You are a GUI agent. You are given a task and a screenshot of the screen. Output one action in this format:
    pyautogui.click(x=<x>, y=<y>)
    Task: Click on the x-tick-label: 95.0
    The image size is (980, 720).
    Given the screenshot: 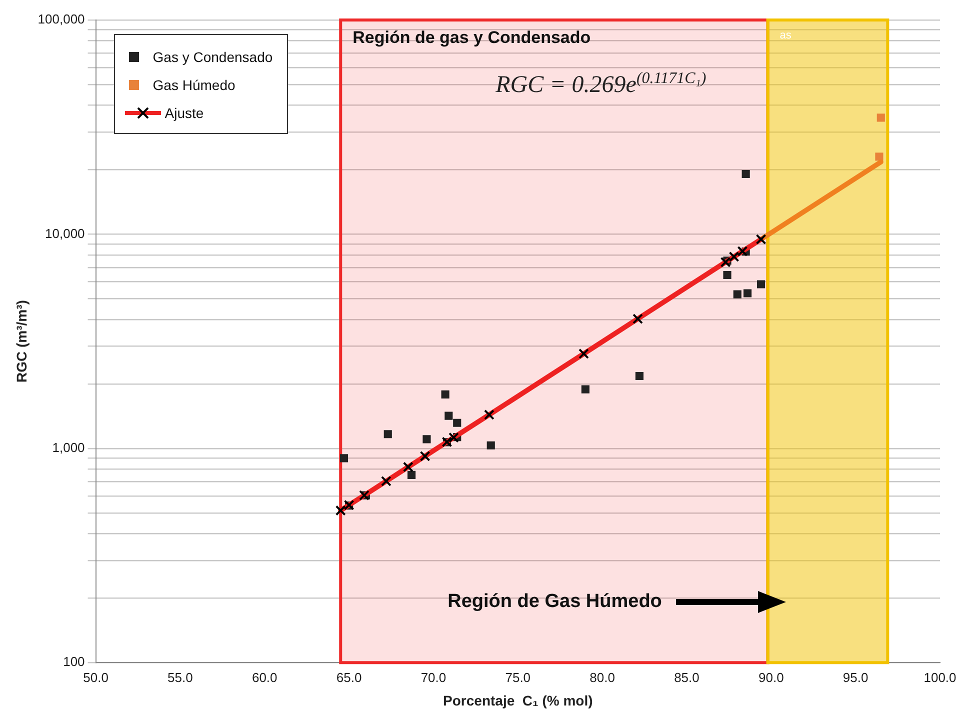 What is the action you would take?
    pyautogui.click(x=855, y=677)
    